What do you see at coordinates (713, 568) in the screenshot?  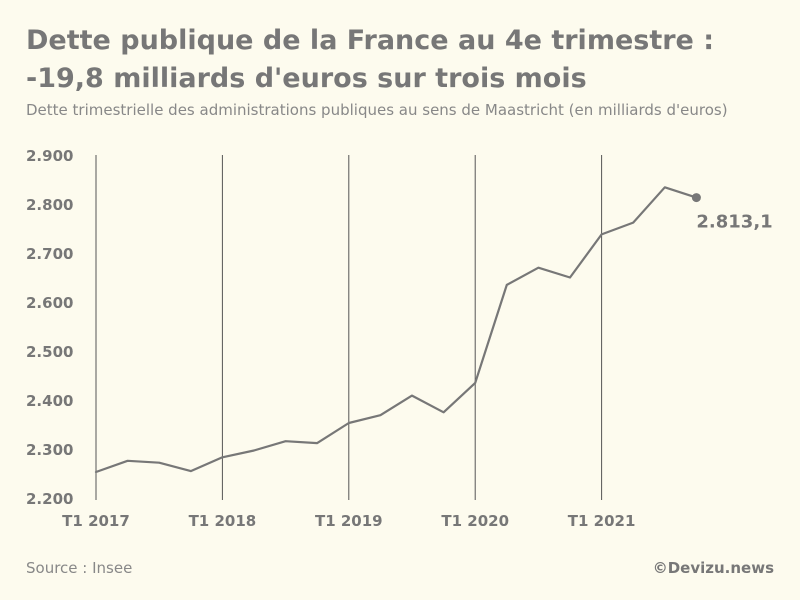 I see `credit-link: ©Devizu.news` at bounding box center [713, 568].